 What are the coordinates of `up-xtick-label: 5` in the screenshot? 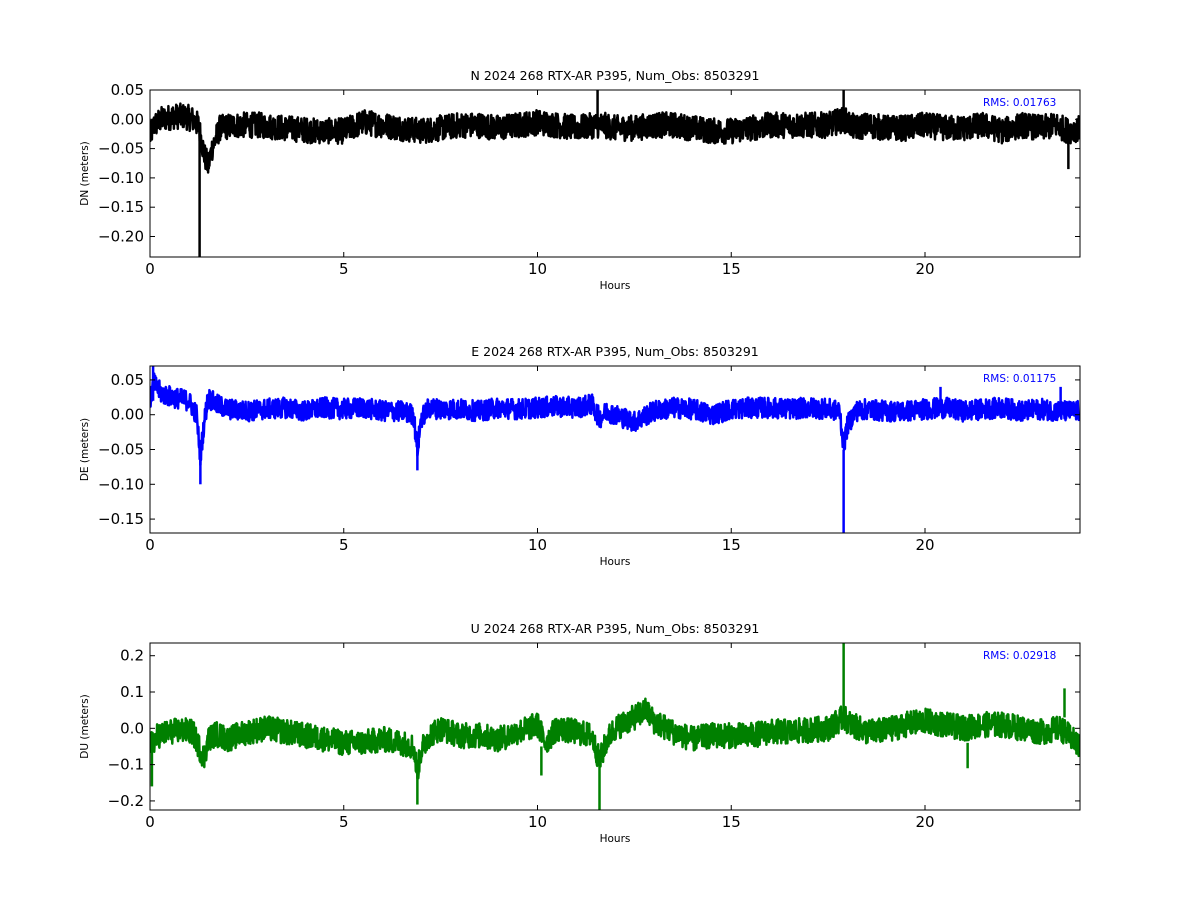 It's located at (344, 822).